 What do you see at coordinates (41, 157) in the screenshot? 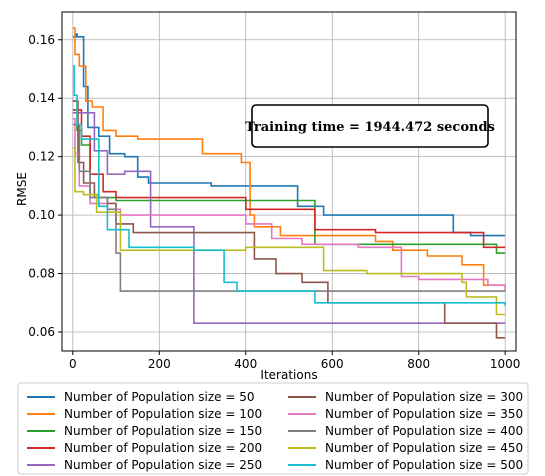
I see `y-tick-label: 0.12` at bounding box center [41, 157].